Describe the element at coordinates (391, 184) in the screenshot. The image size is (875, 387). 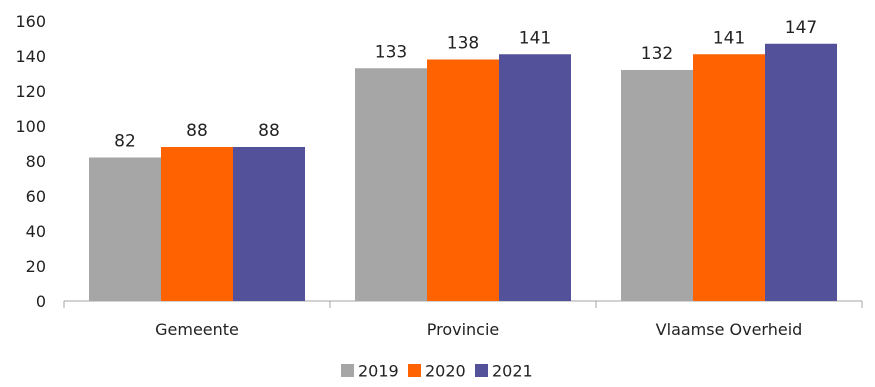
I see `bar-2019-provincie` at that location.